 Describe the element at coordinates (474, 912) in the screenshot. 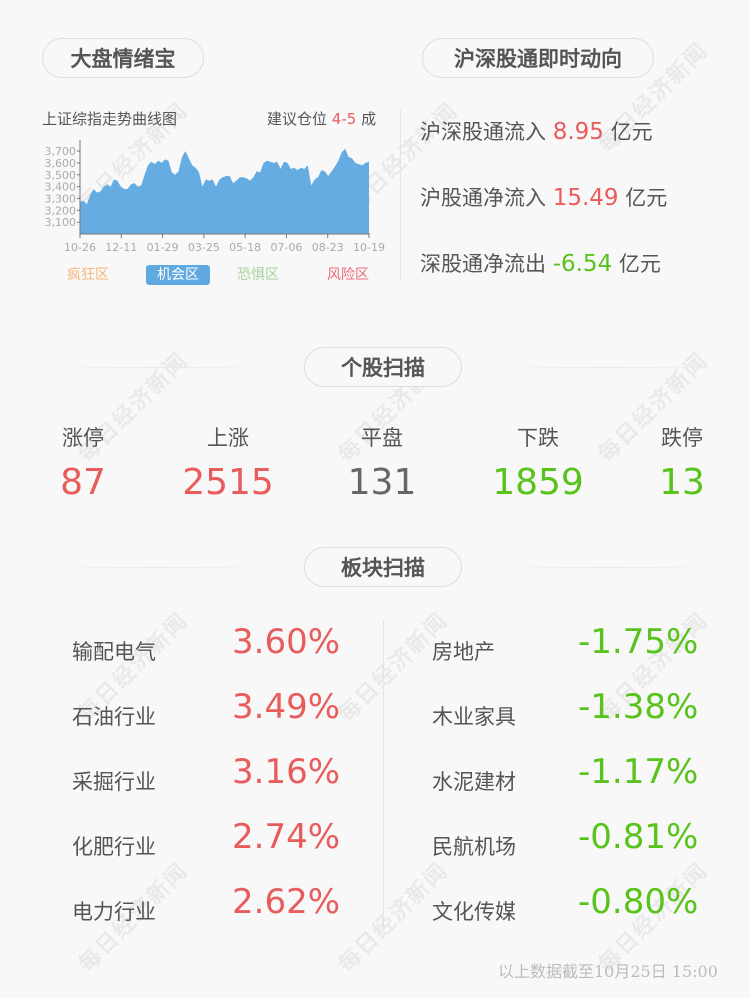

I see `sector-name: 文化传媒` at that location.